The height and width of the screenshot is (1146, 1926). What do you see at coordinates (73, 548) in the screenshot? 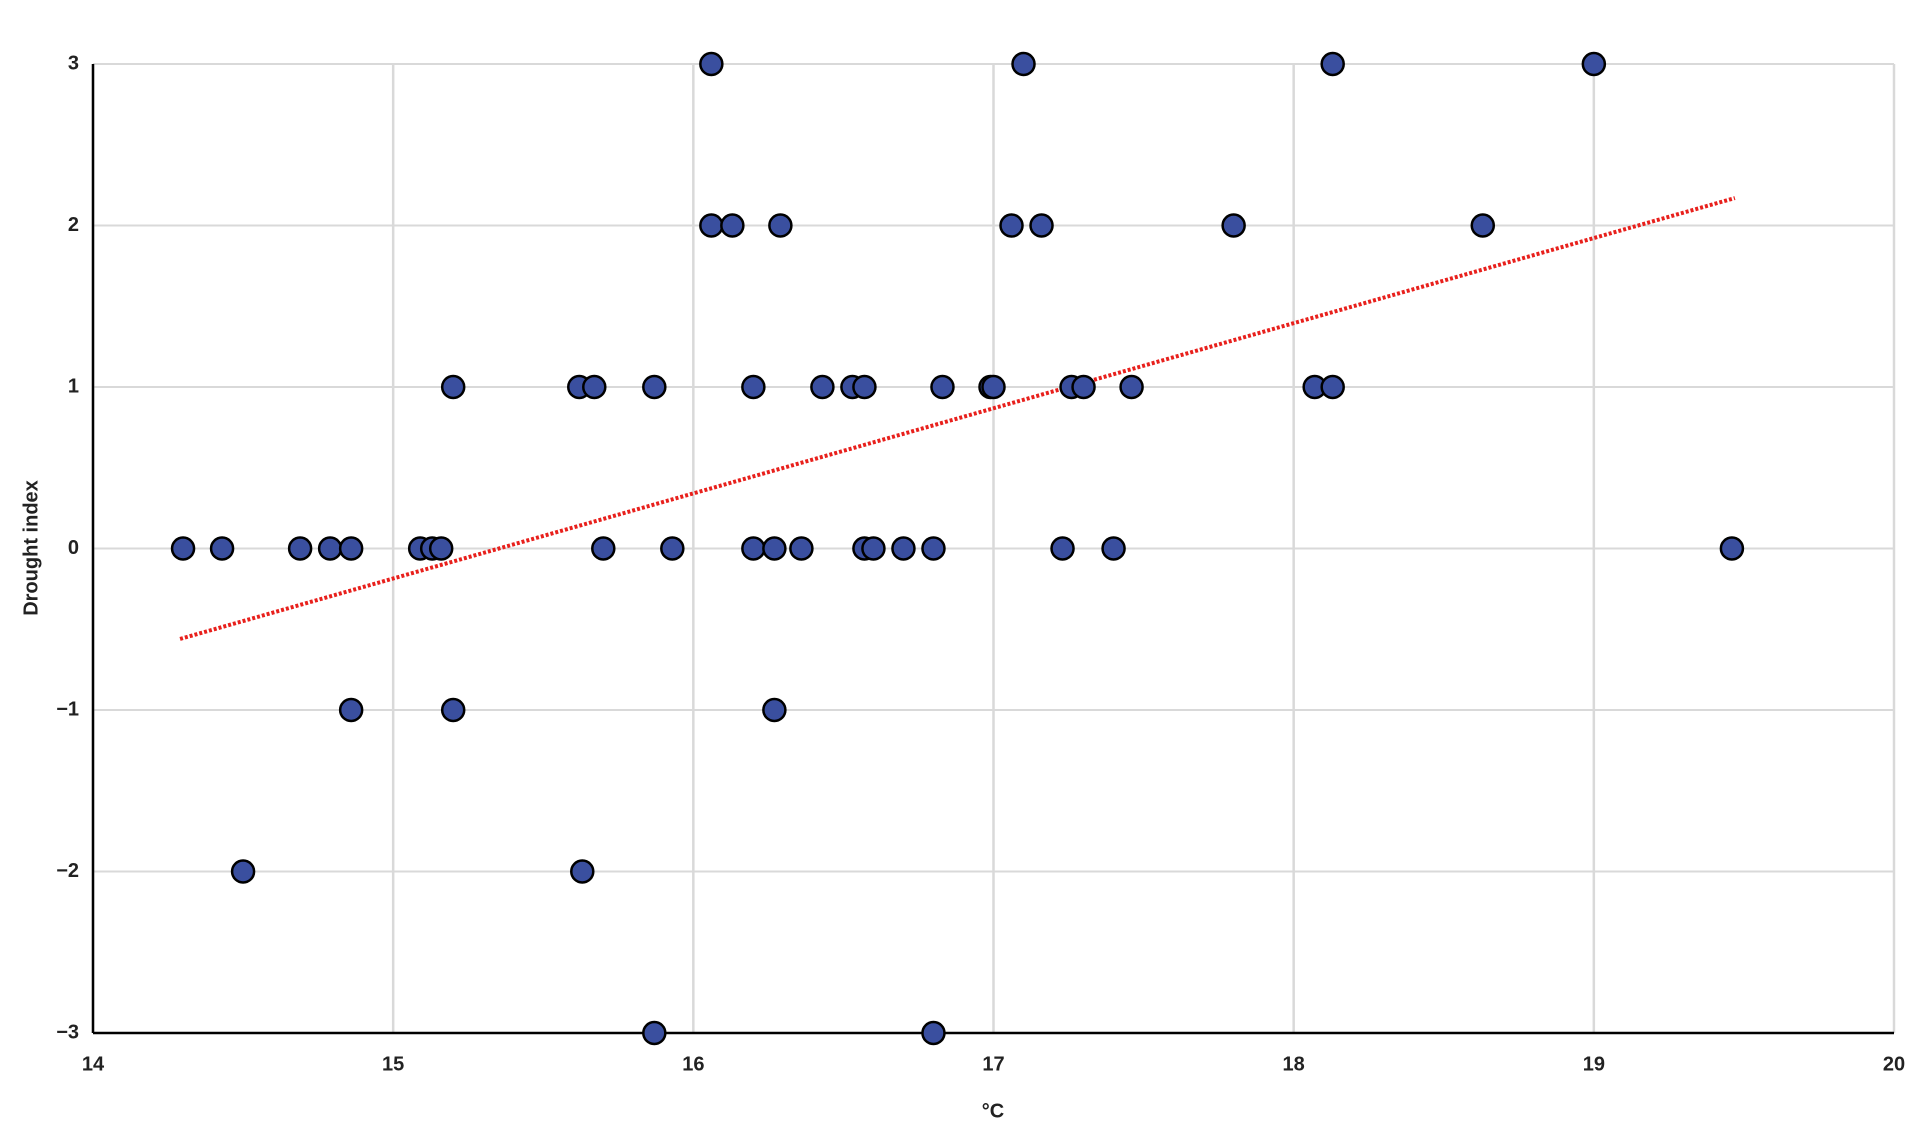
I see `y-tick-label: 0` at bounding box center [73, 548].